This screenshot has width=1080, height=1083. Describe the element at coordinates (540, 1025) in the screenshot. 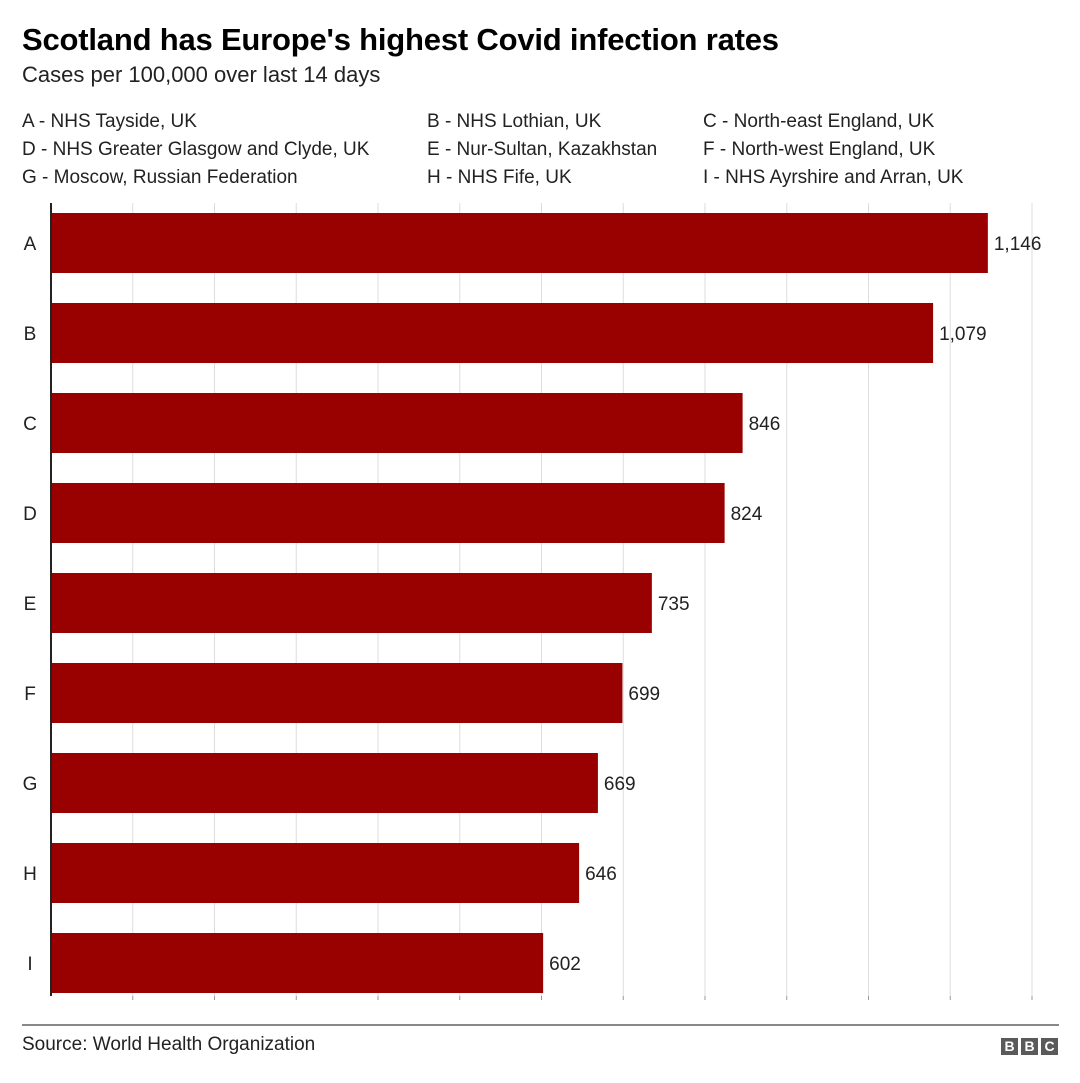

I see `footer-divider` at that location.